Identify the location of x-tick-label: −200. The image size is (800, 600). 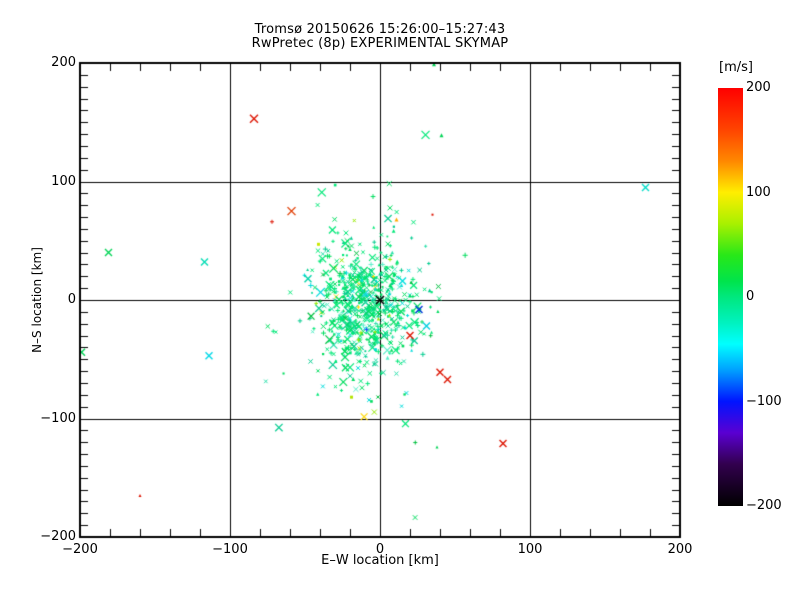
(80, 549).